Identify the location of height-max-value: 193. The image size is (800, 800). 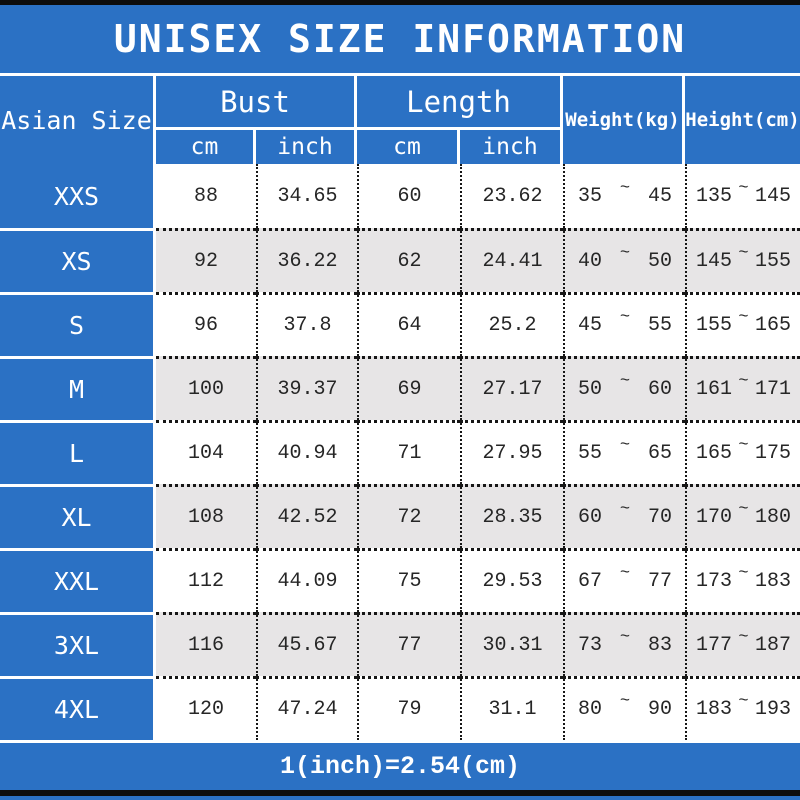
(772, 709).